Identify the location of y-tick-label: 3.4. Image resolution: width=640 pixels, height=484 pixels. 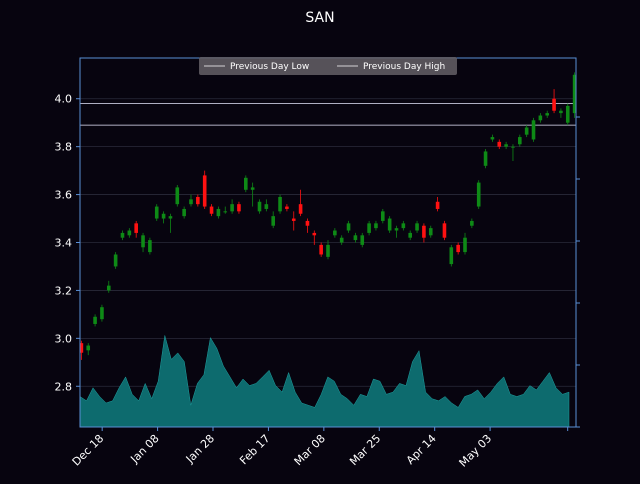
(64, 243).